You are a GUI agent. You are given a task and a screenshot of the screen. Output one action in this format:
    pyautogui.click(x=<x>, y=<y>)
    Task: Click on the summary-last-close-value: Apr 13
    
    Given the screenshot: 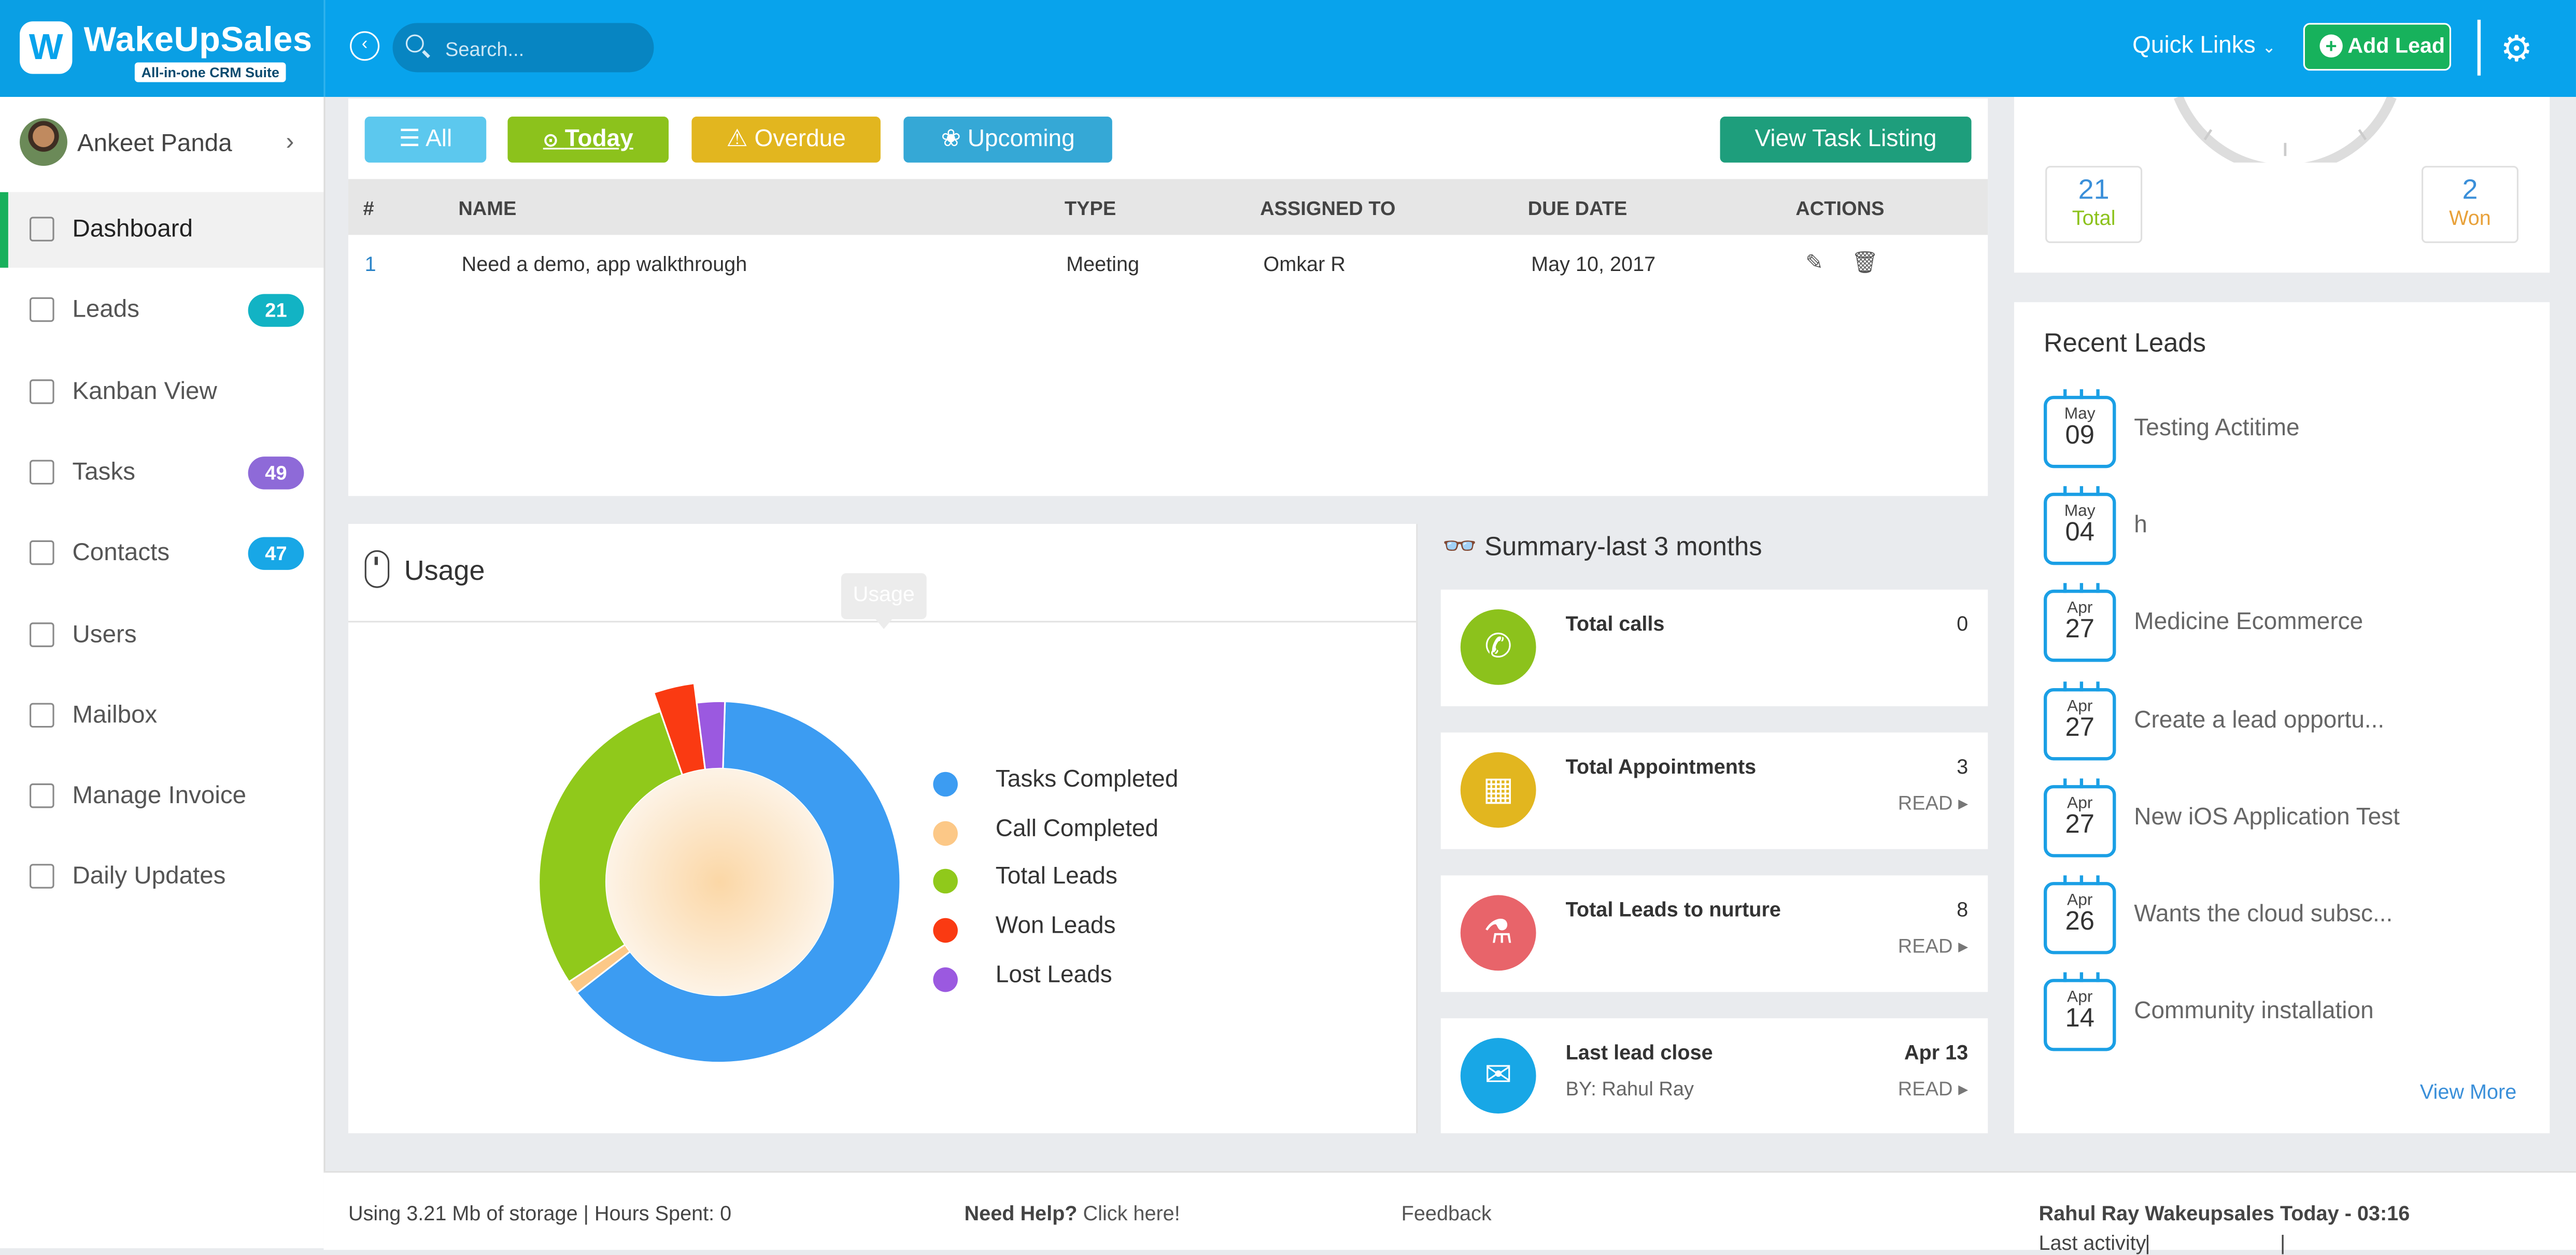 What is the action you would take?
    pyautogui.click(x=1936, y=1052)
    